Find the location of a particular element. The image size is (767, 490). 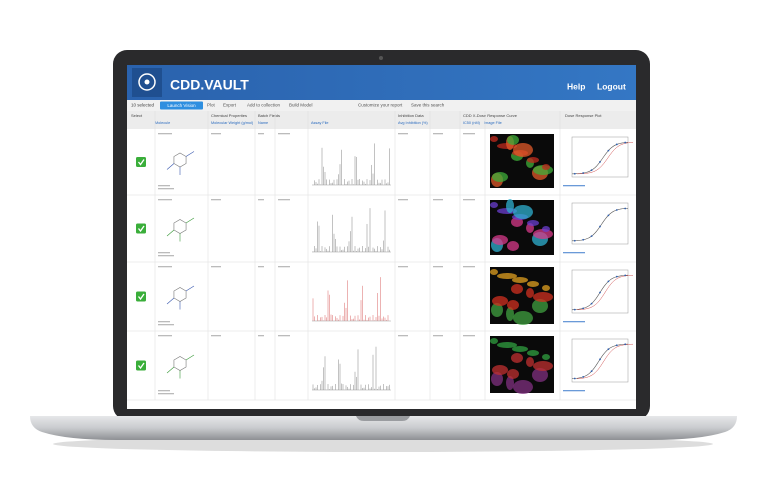

toolbar-action: Customize your report is located at coordinates (380, 105).